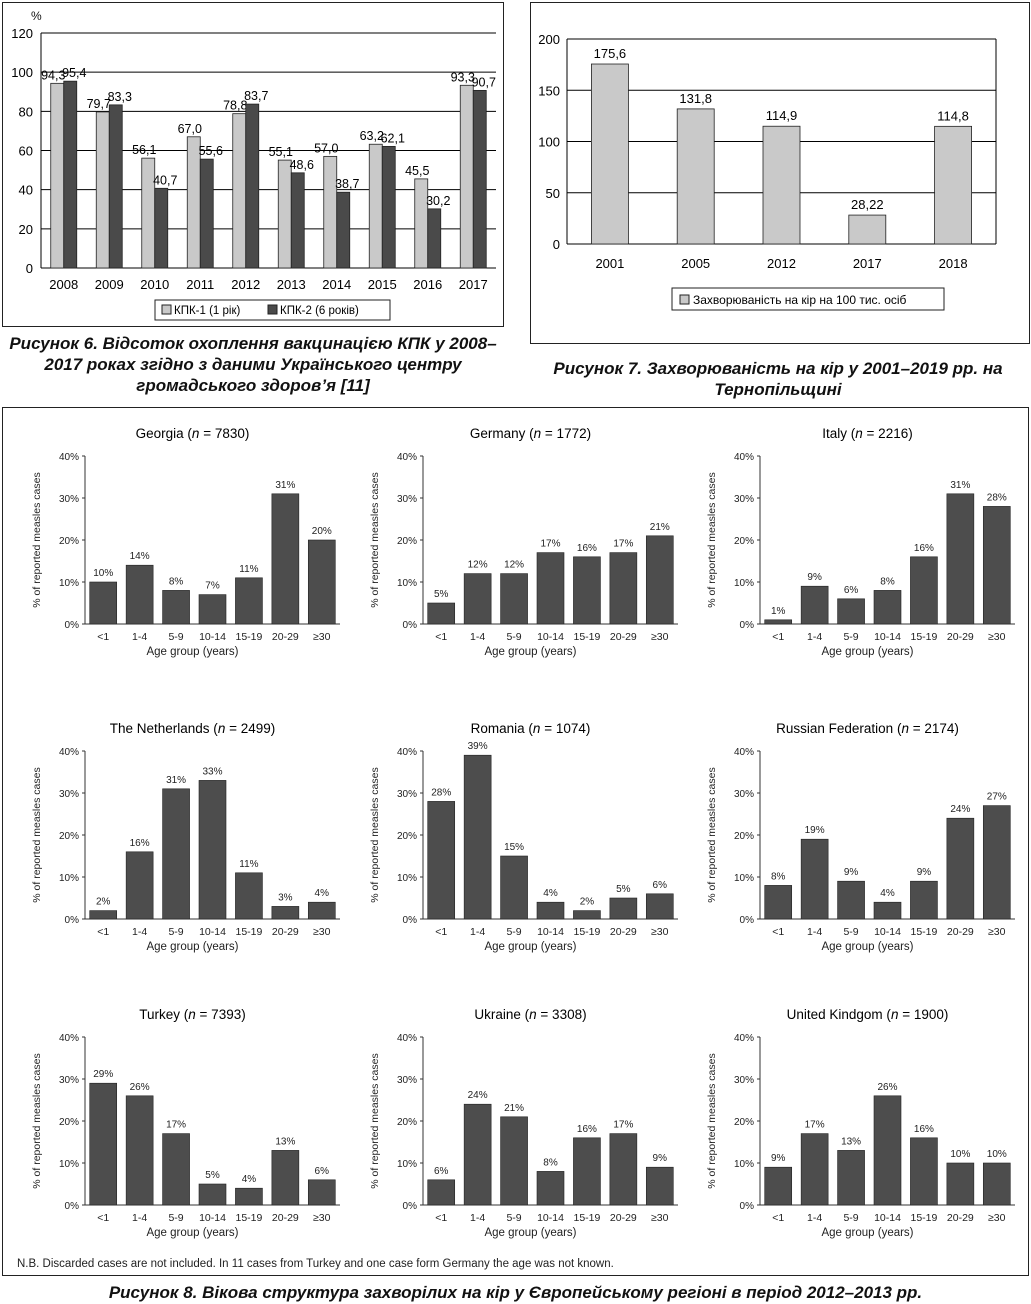 This screenshot has width=1031, height=1304. I want to click on fig6-y-tick: 120, so click(22, 33).